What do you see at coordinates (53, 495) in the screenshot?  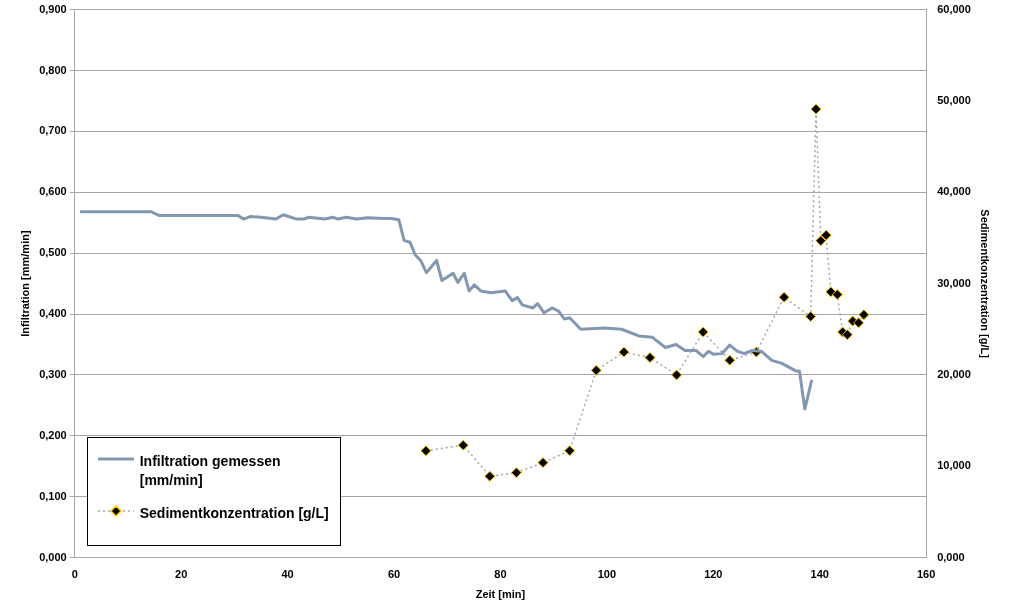 I see `y-tick-label: 0,100` at bounding box center [53, 495].